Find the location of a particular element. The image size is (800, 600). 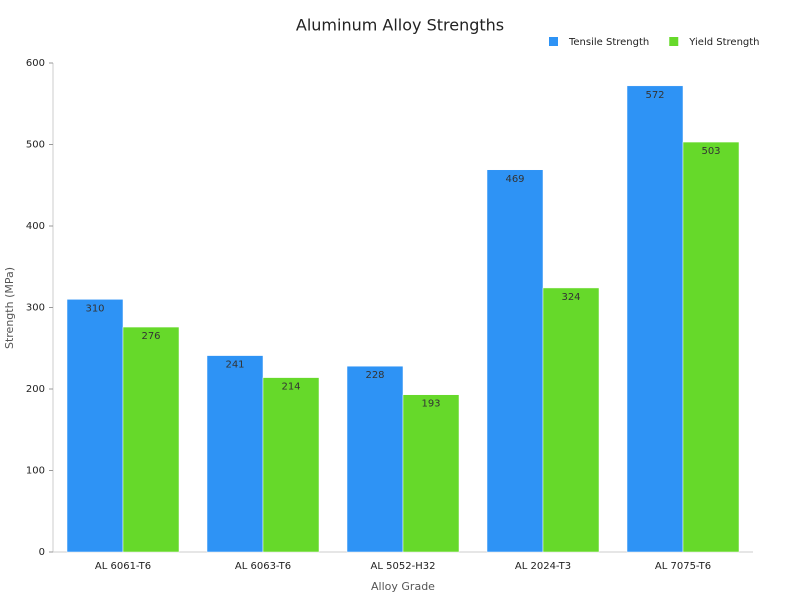

data-label: 228 is located at coordinates (374, 375).